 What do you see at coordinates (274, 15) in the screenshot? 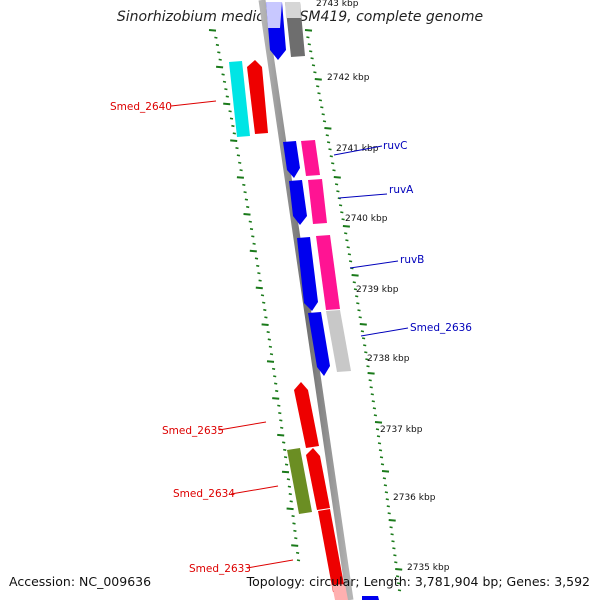
I see `gene-arrow-lightblue` at bounding box center [274, 15].